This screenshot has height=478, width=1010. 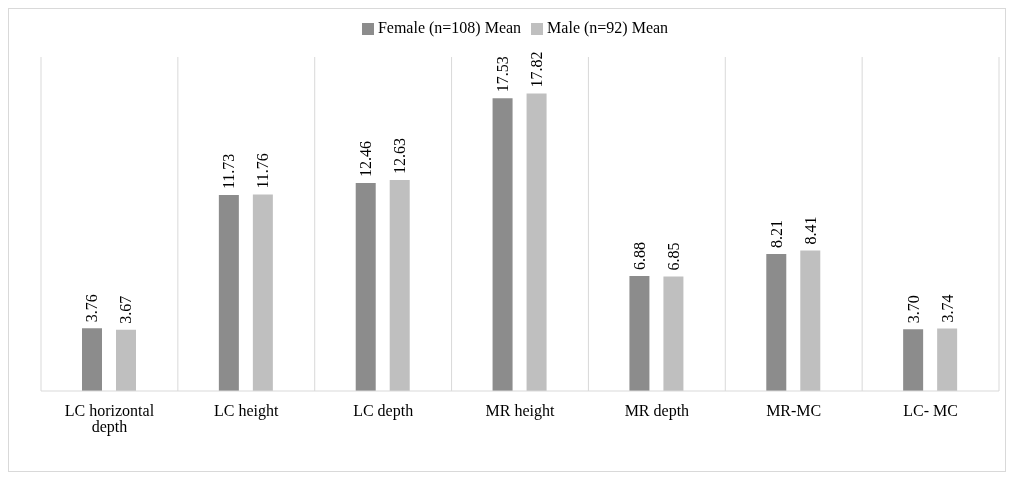 What do you see at coordinates (639, 256) in the screenshot?
I see `data-label: 6.88` at bounding box center [639, 256].